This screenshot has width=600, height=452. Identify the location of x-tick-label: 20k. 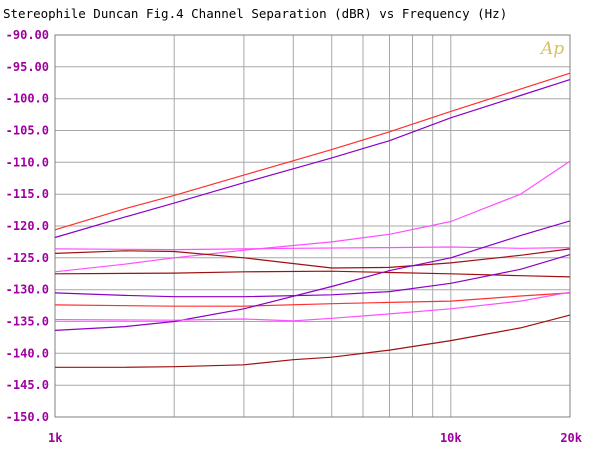
(571, 438).